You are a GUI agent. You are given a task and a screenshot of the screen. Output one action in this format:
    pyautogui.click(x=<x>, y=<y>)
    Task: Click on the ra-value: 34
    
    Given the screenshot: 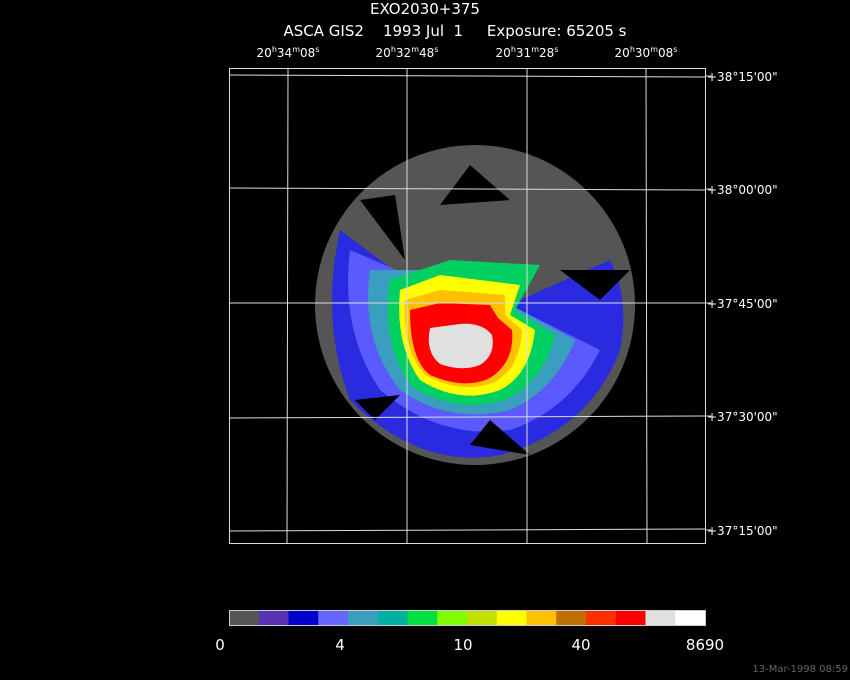 What is the action you would take?
    pyautogui.click(x=284, y=53)
    